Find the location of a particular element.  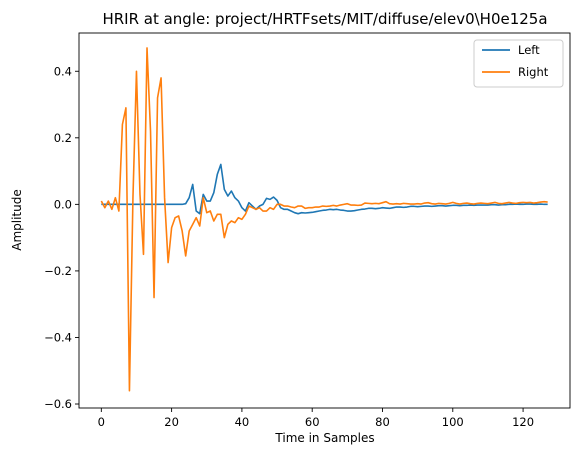

x-tick-label: 80 is located at coordinates (382, 422).